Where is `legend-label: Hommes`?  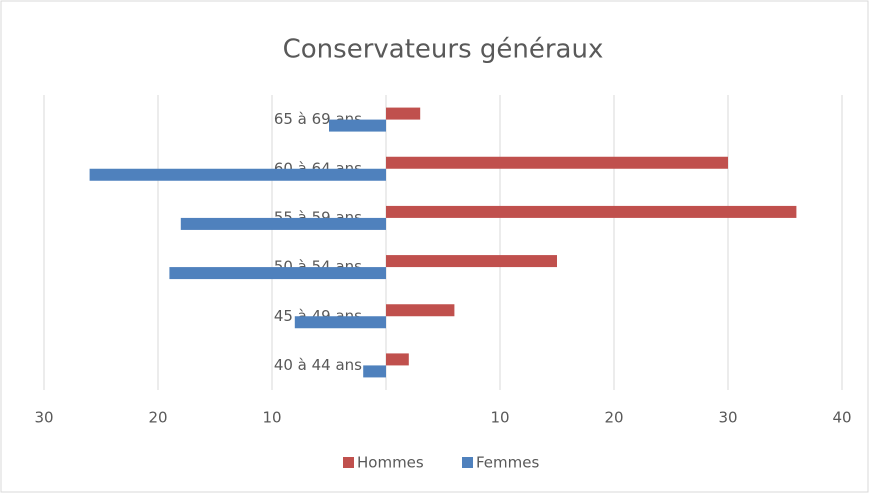 legend-label: Hommes is located at coordinates (390, 463).